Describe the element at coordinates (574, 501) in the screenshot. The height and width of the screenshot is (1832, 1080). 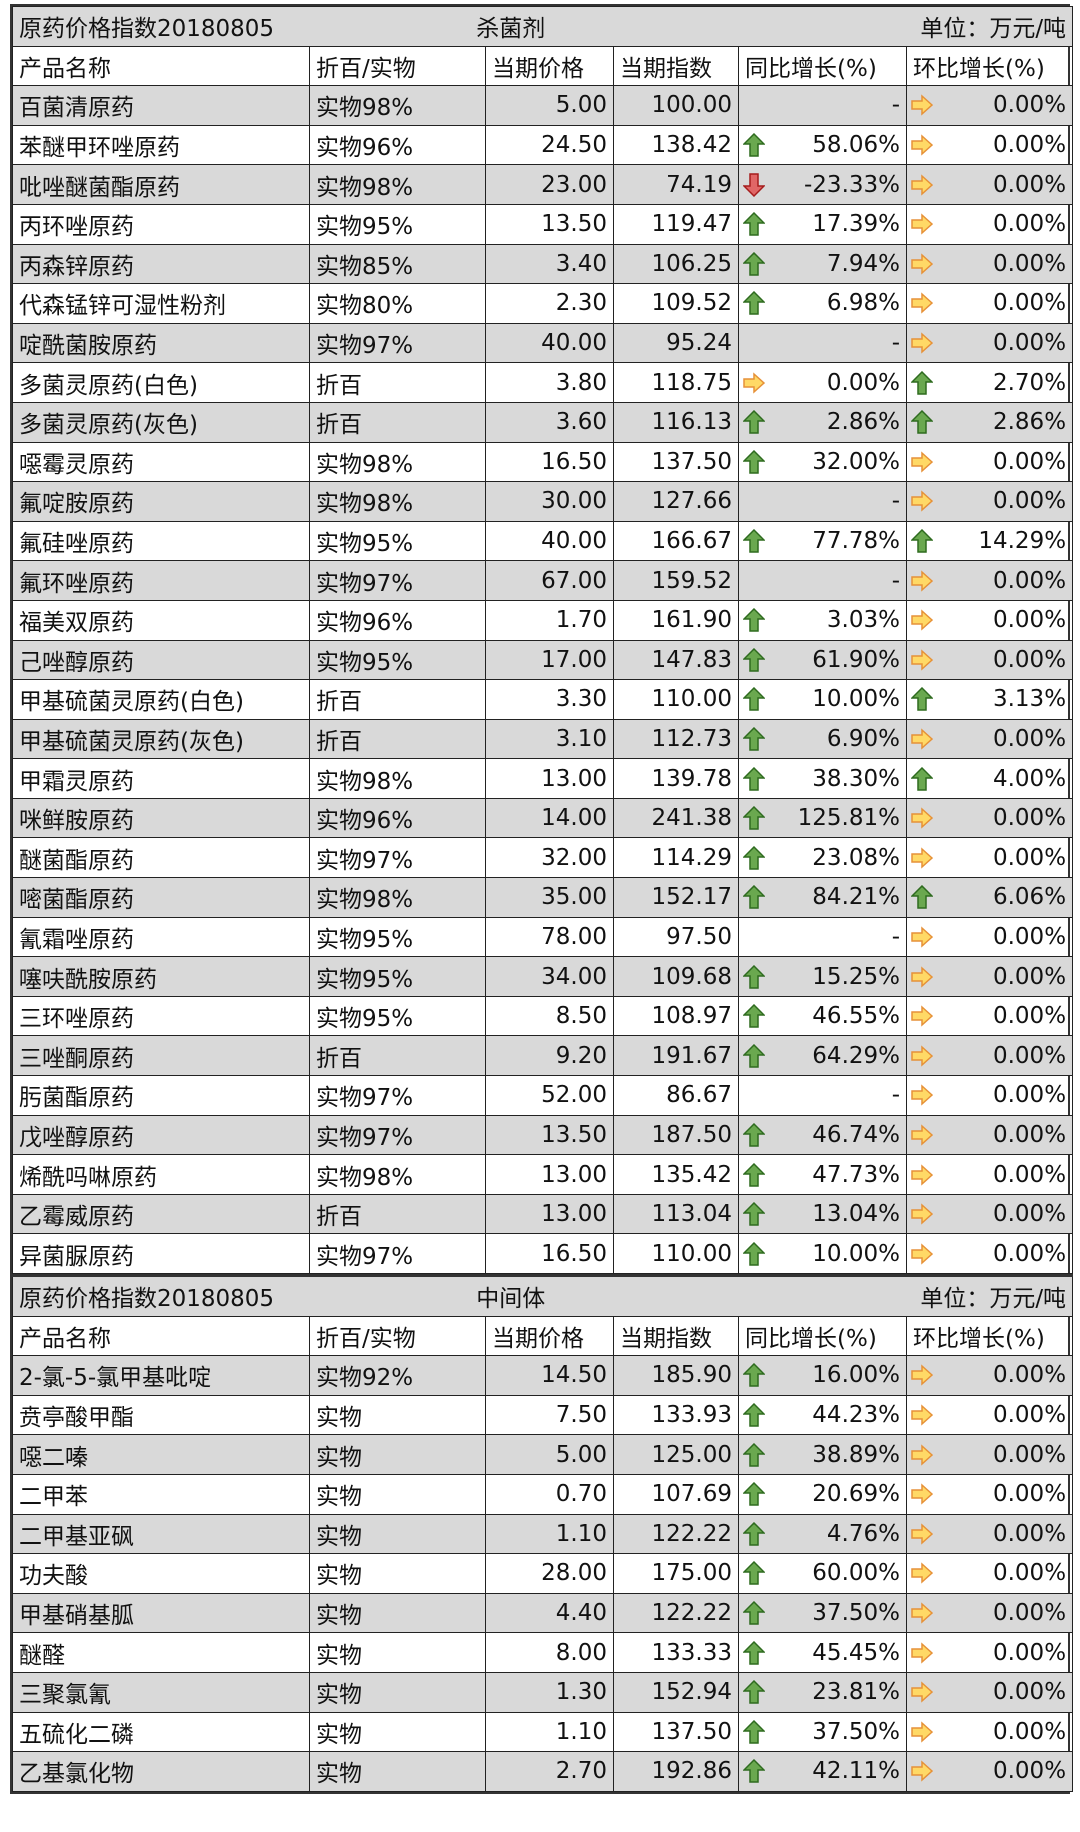
I see `price: 30.00` at that location.